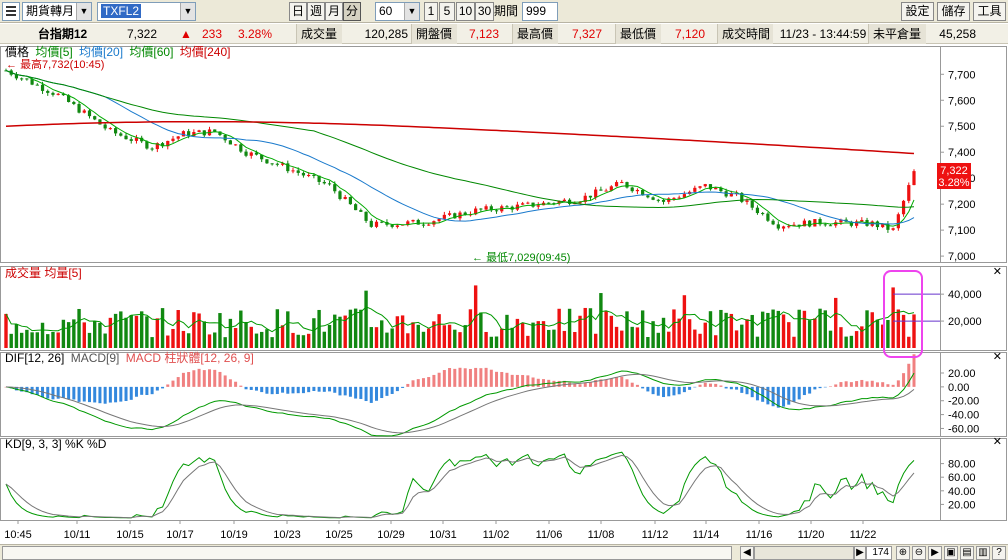 This screenshot has height=560, width=1008. What do you see at coordinates (431, 11) in the screenshot?
I see `range-1-button: 1` at bounding box center [431, 11].